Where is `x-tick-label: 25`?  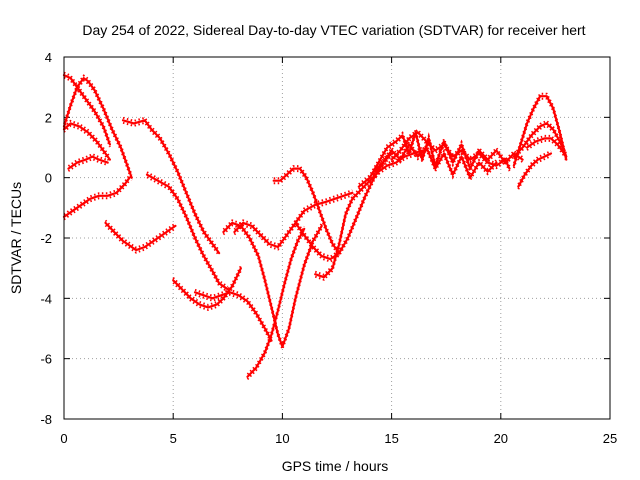
x-tick-label: 25 is located at coordinates (610, 438).